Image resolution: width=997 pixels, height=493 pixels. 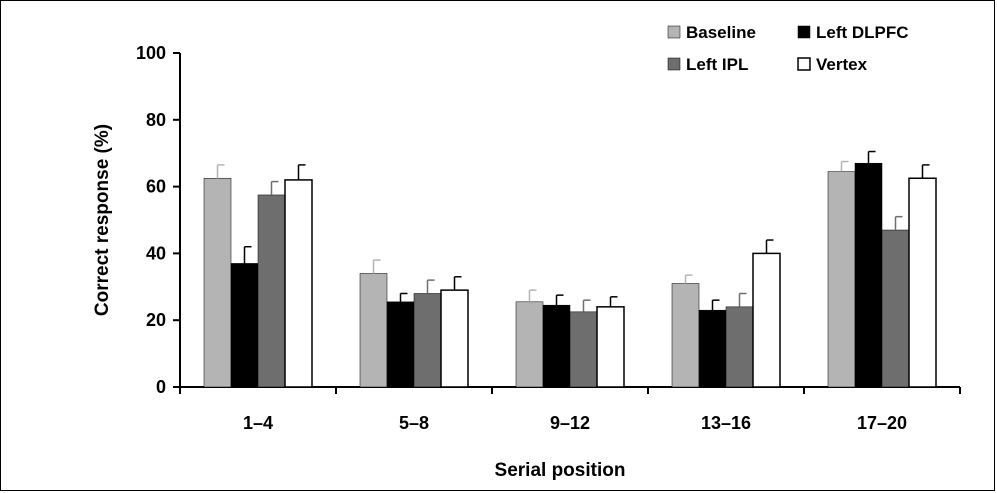 I want to click on y-ticks: 0 20 40 60 80 100, so click(x=158, y=220).